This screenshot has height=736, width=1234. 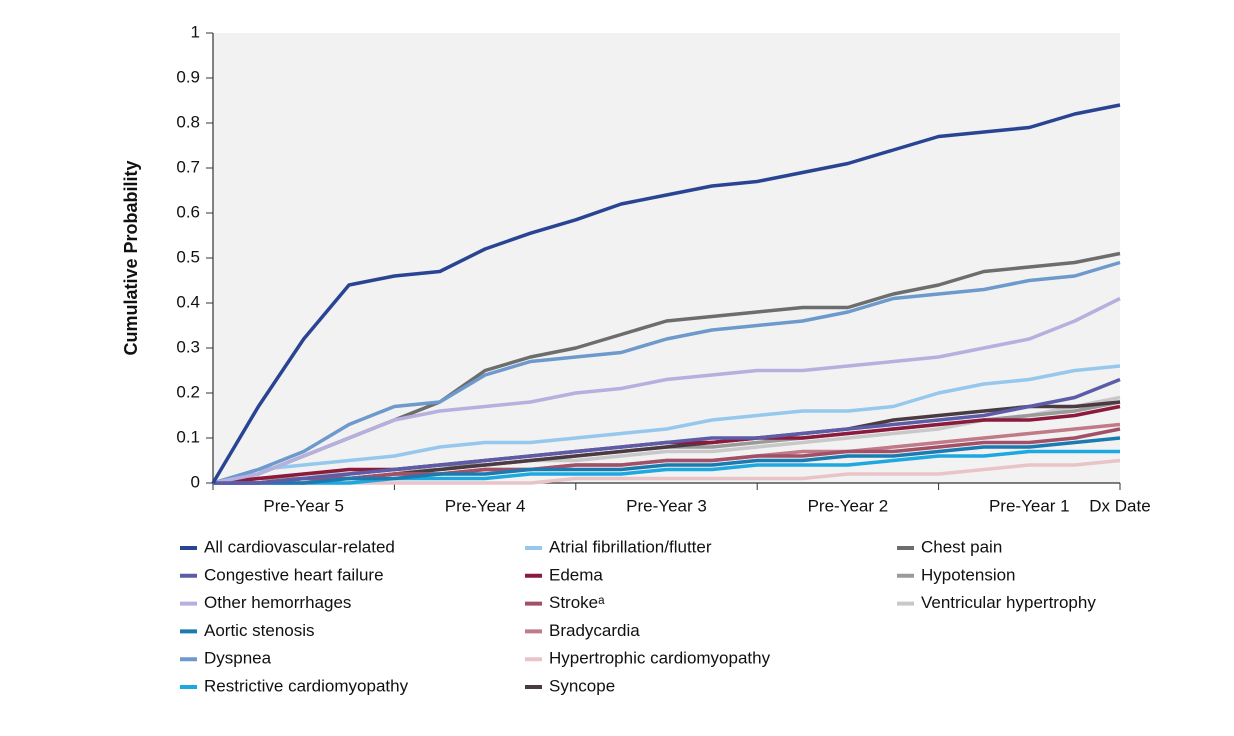 What do you see at coordinates (306, 685) in the screenshot?
I see `legend-label: Restrictive cardiomyopathy` at bounding box center [306, 685].